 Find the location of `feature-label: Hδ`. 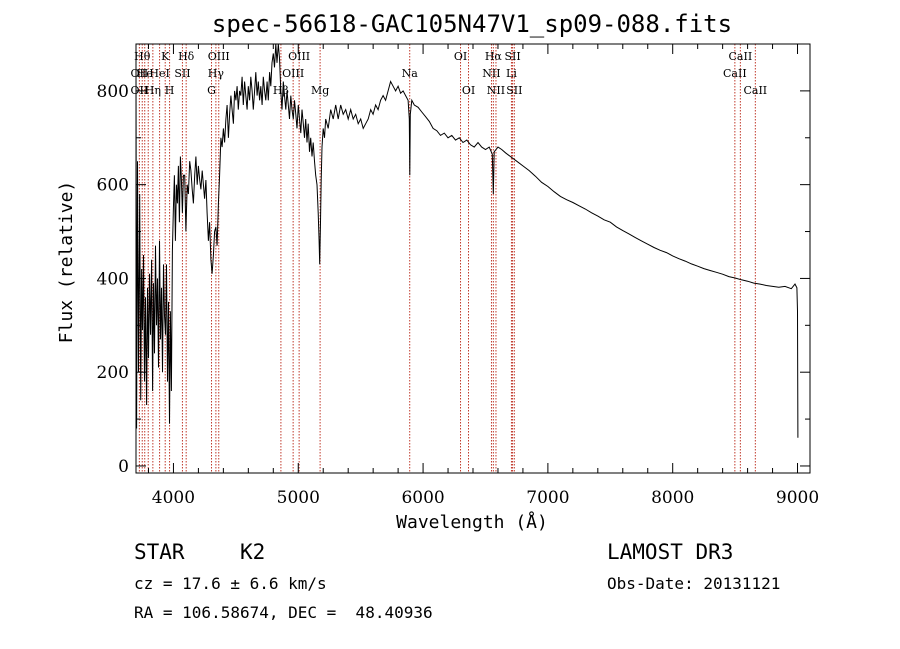

feature-label: Hδ is located at coordinates (186, 56).